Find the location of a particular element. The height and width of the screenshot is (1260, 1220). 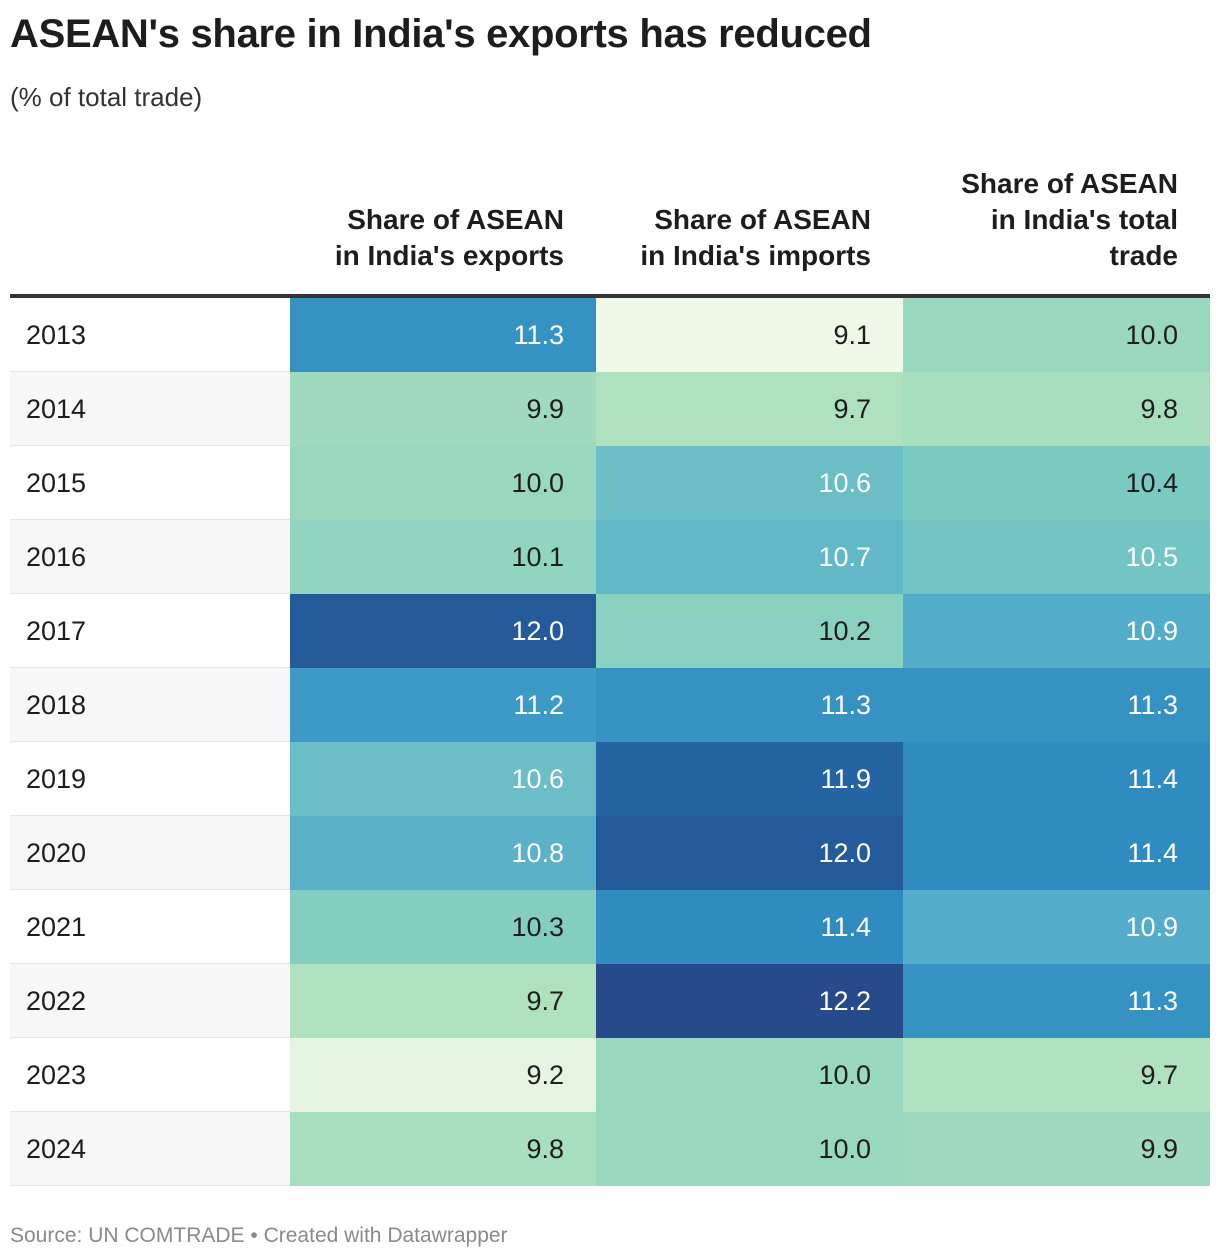

table-row: 2023 9.2 10.0 9.7 is located at coordinates (610, 1075).